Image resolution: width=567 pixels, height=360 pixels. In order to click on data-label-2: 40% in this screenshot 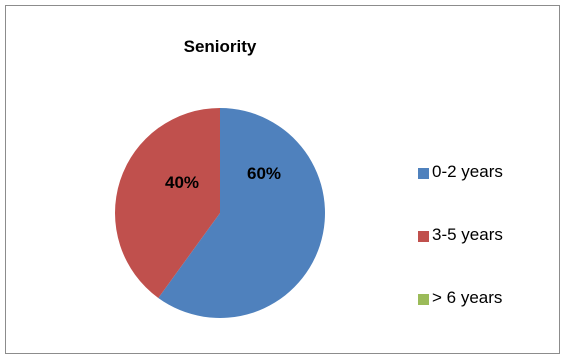, I will do `click(182, 182)`.